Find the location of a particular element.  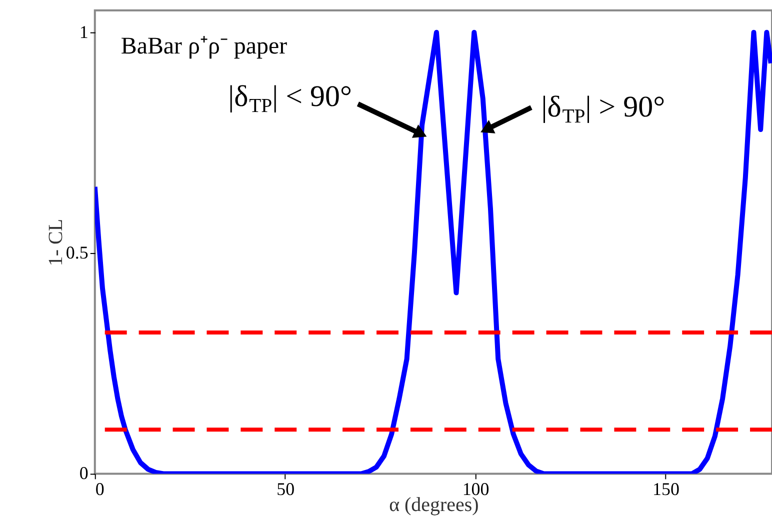

x-tick-label: 0 is located at coordinates (99, 489).